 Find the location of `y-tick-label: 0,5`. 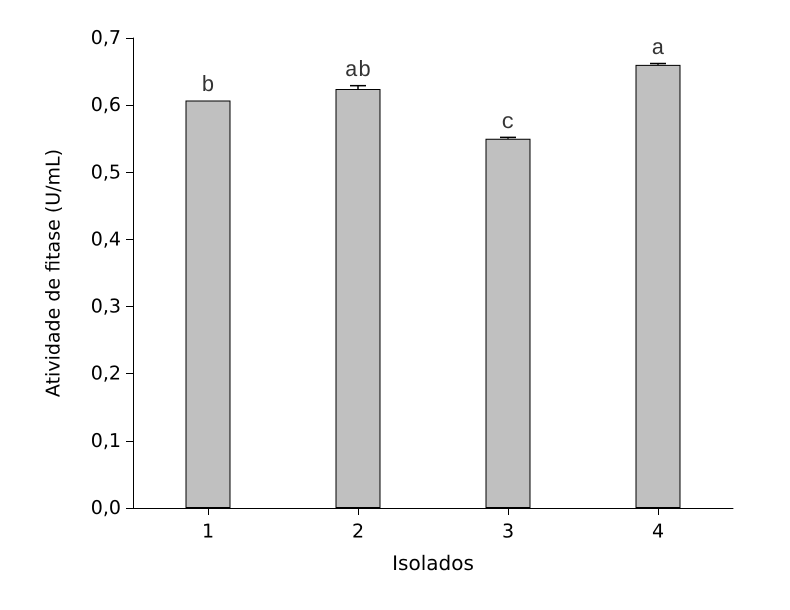

y-tick-label: 0,5 is located at coordinates (105, 172).